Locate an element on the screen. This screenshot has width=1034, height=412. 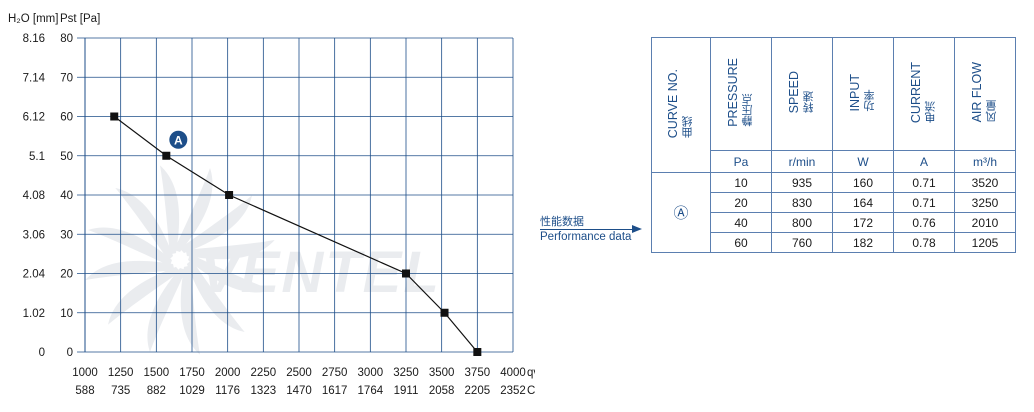
y-axis-pa-ticks: 0 10 20 30 40 50 60 70 80 is located at coordinates (66, 196).